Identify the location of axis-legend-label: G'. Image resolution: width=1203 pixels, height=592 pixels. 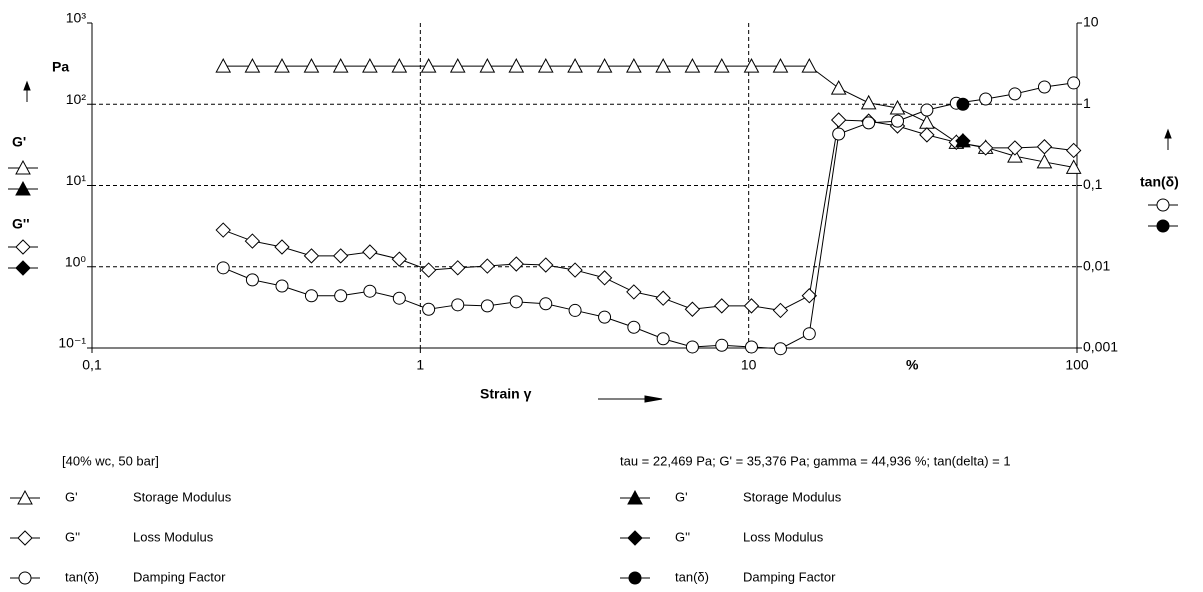
(19, 142).